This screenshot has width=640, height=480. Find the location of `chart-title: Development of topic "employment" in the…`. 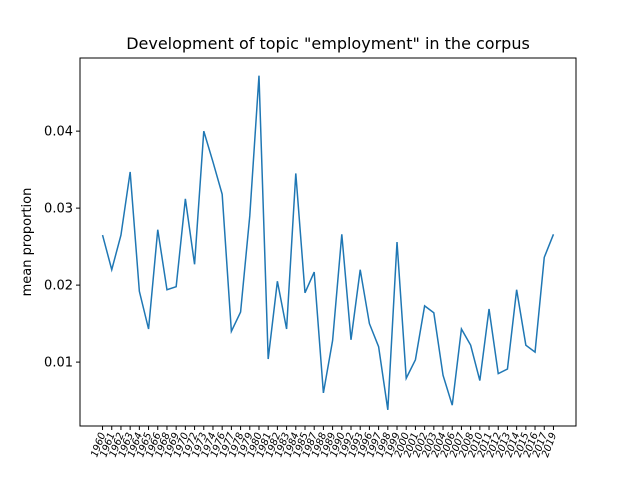

chart-title: Development of topic "employment" in the… is located at coordinates (328, 43).